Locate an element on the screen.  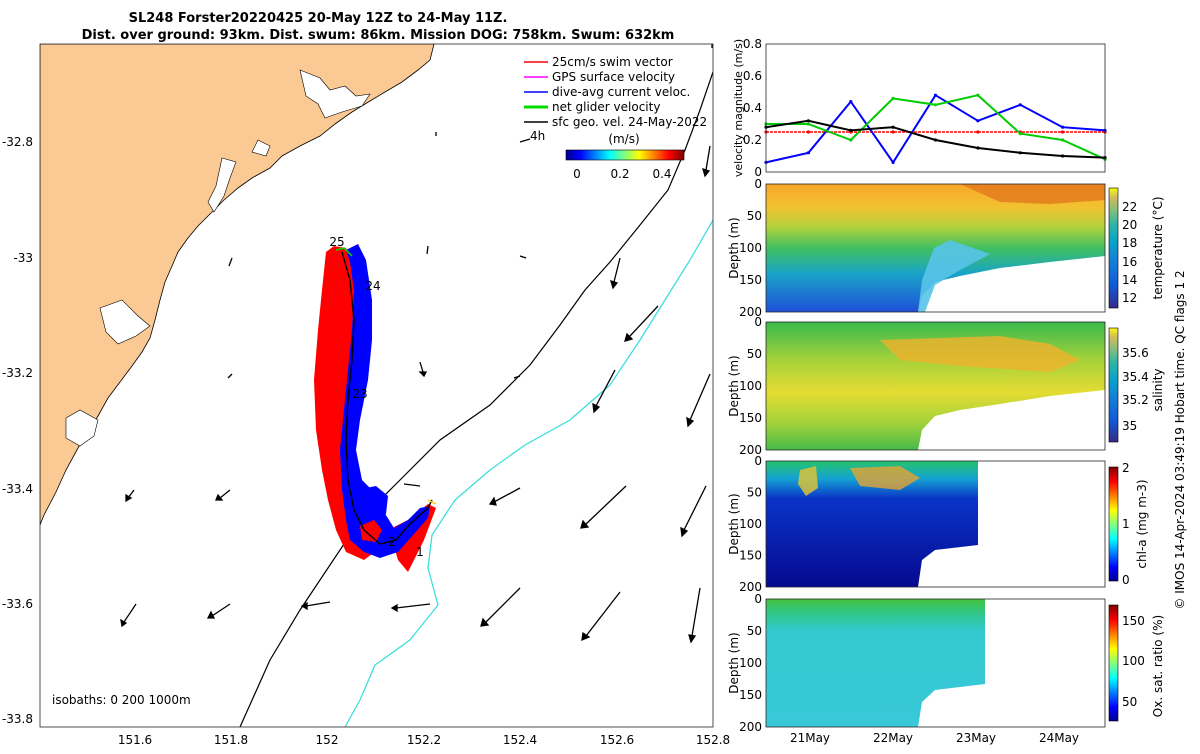
gps-line is located at coordinates (432, 502).